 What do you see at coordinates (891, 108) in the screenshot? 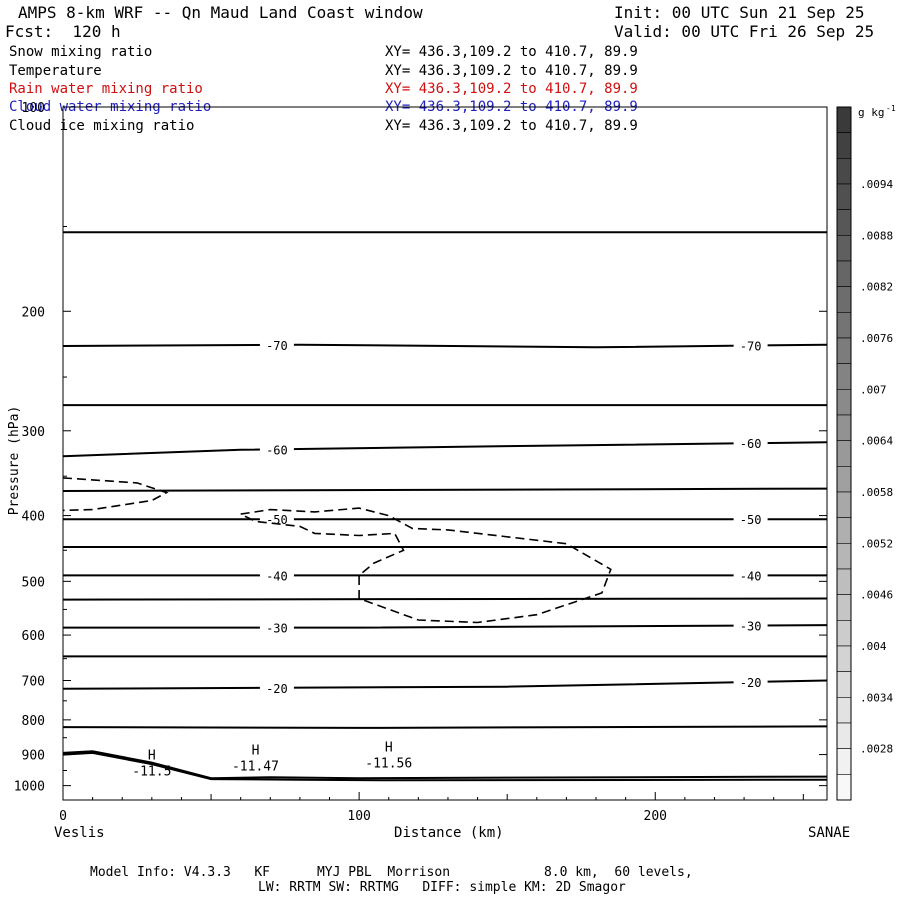
I see `colorbar-unit-exponent: -1` at bounding box center [891, 108].